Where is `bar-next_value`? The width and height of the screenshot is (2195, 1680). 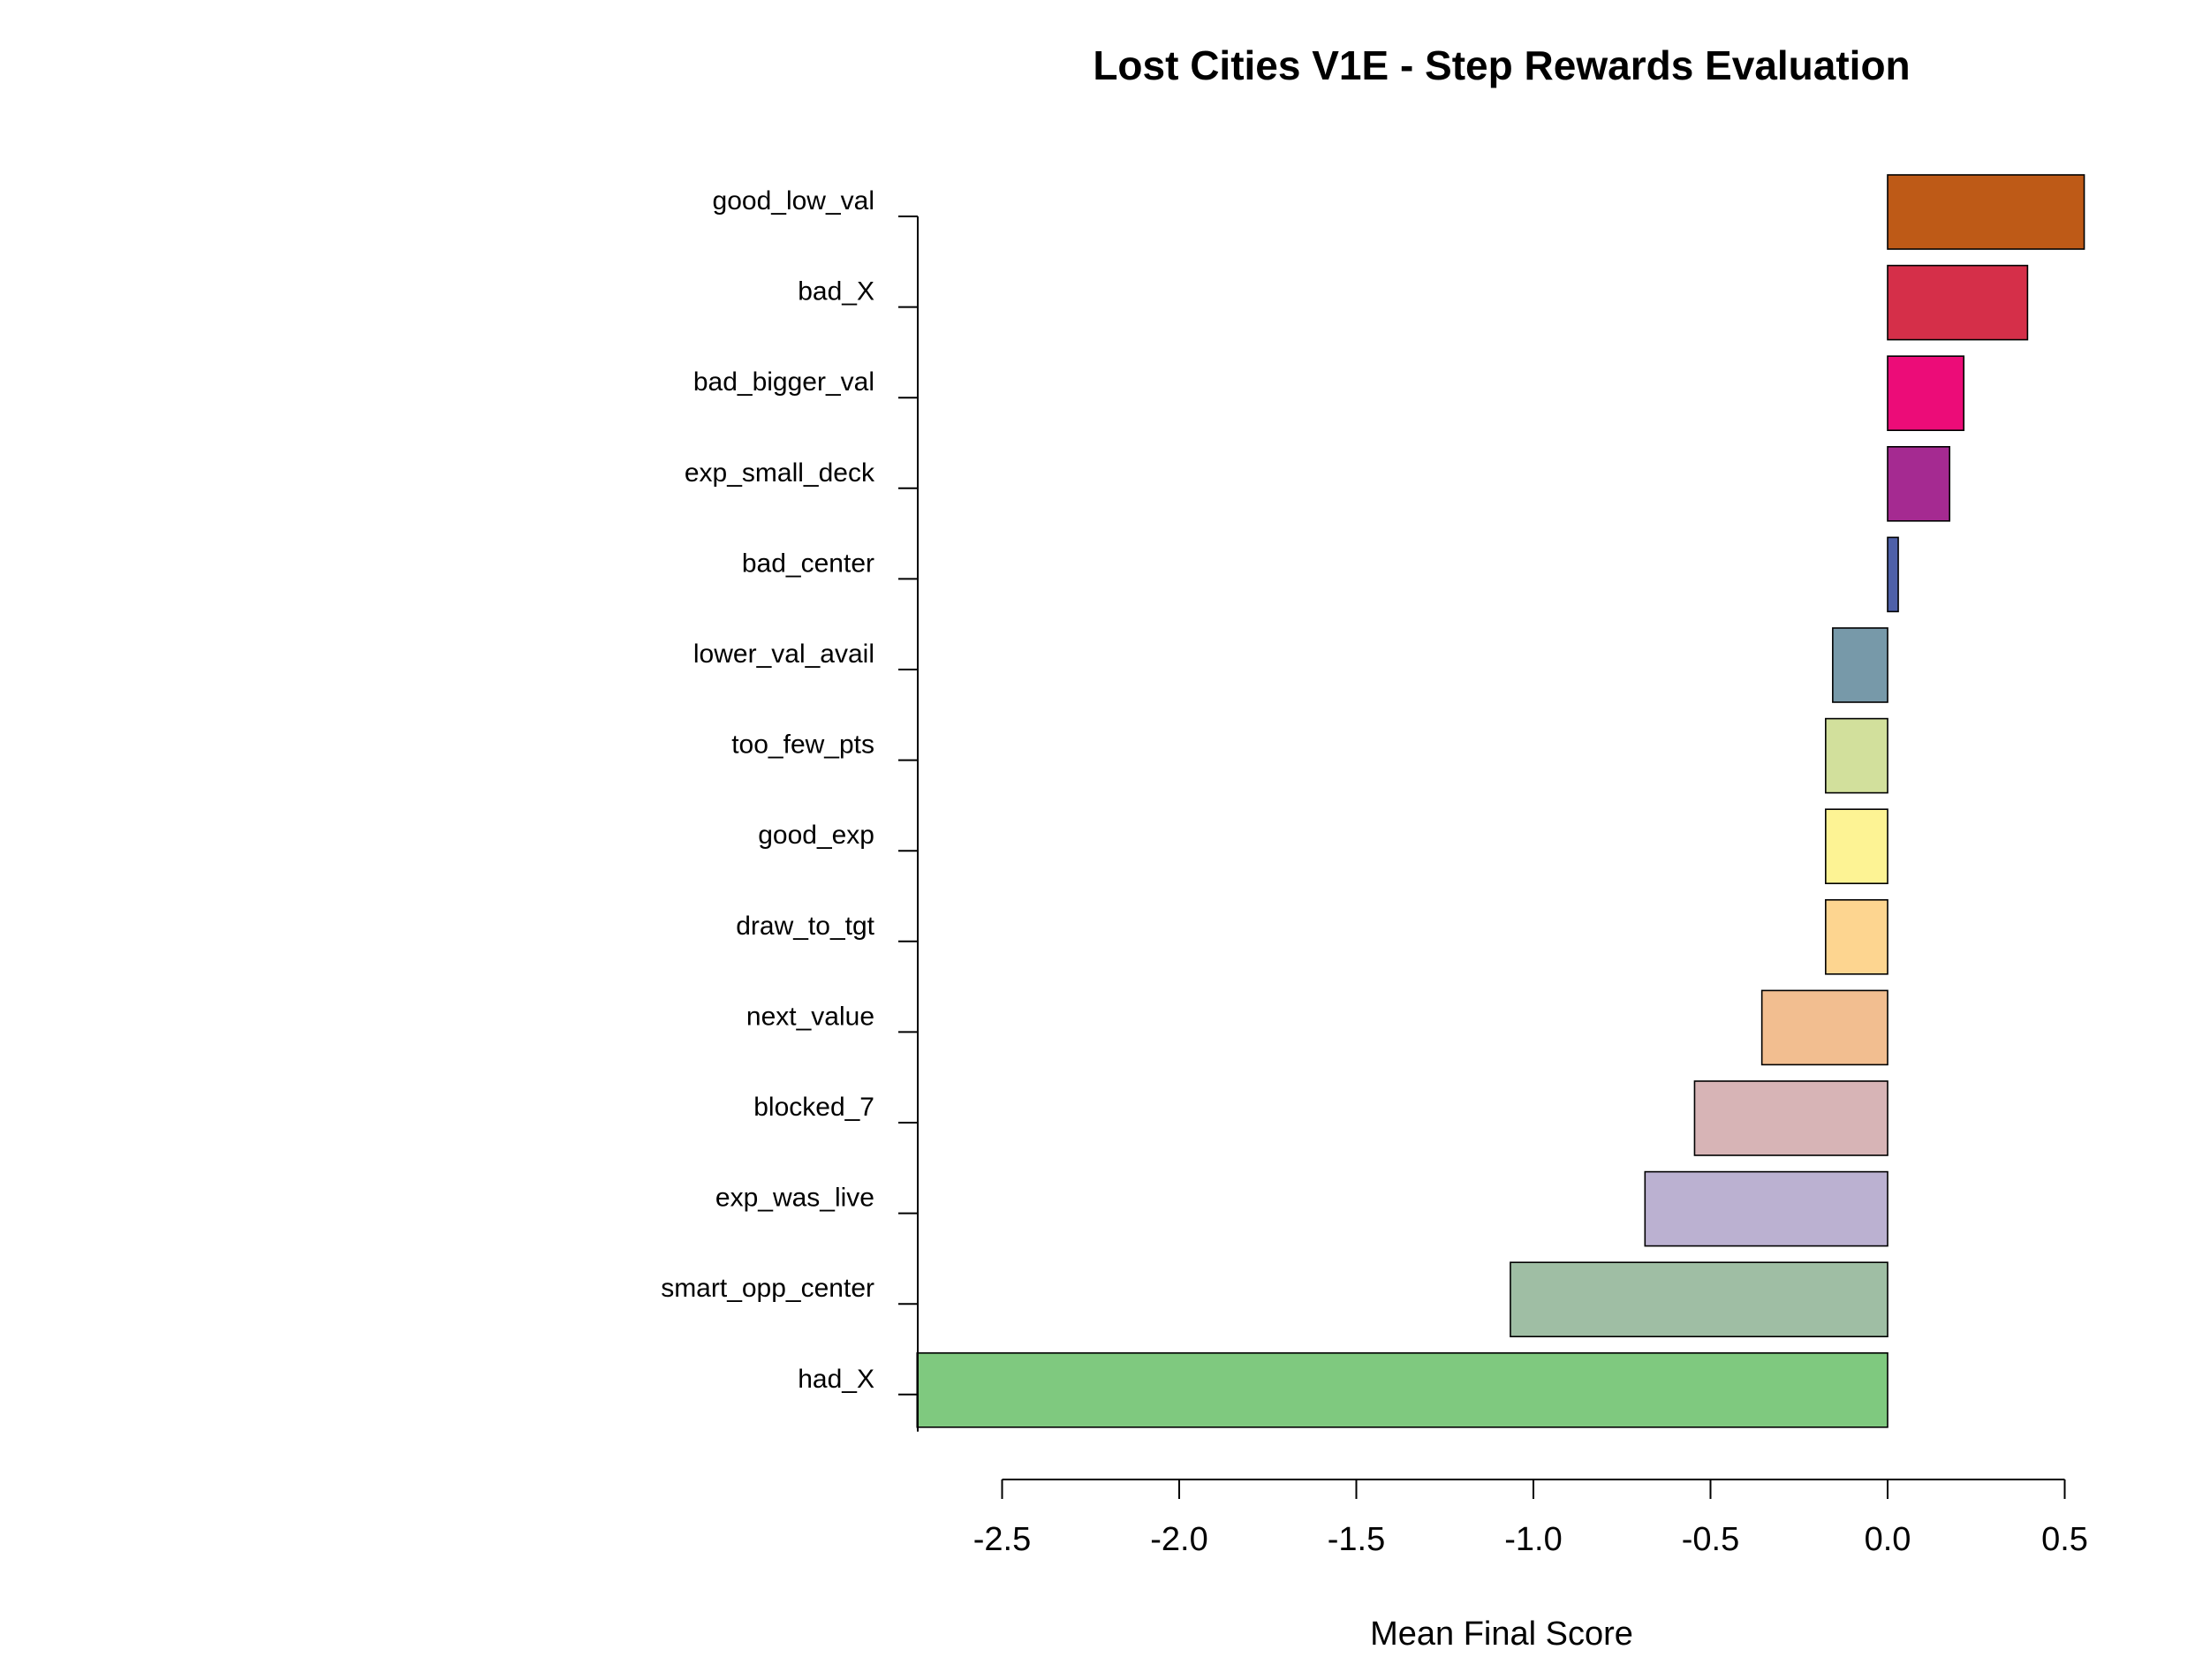 bar-next_value is located at coordinates (1824, 1027).